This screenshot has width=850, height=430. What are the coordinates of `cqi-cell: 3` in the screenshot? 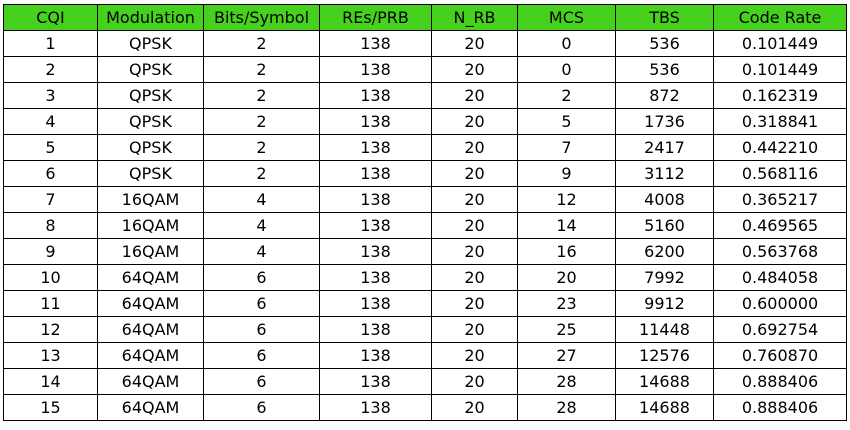 It's located at (50, 95).